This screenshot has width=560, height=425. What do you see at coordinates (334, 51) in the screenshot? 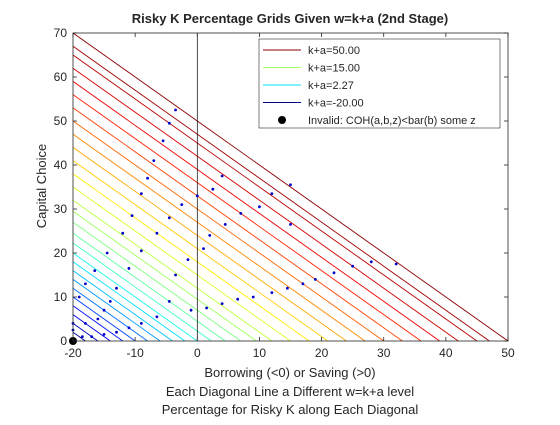
I see `legend-label: k+a=50.00` at bounding box center [334, 51].